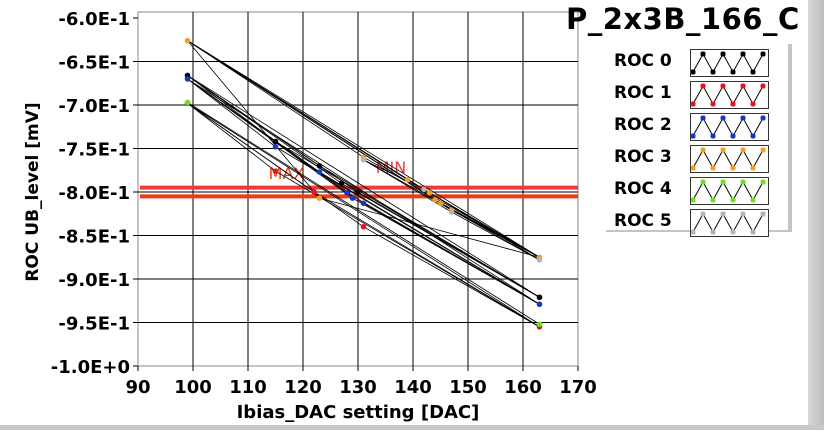 The width and height of the screenshot is (824, 434). What do you see at coordinates (303, 387) in the screenshot?
I see `x-tick-label: 120` at bounding box center [303, 387].